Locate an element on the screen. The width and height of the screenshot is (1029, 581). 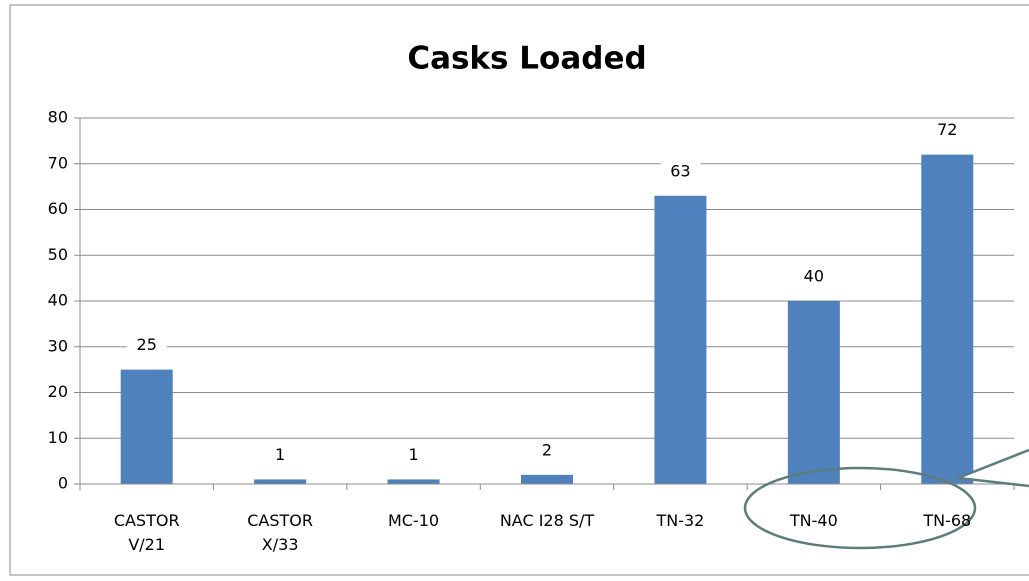
y-tick-label: 60 is located at coordinates (58, 208).